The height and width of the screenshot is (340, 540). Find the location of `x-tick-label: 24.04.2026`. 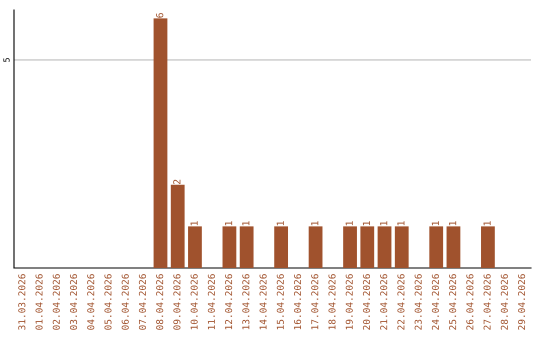

x-tick-label: 24.04.2026 is located at coordinates (435, 302).